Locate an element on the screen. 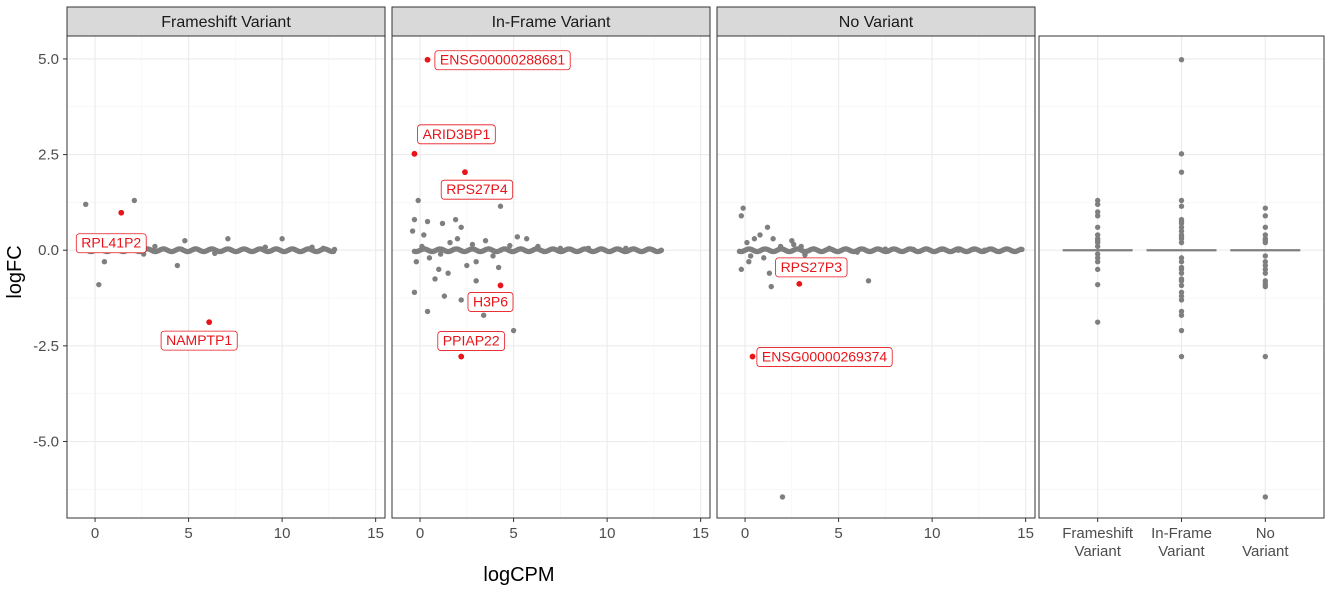 The width and height of the screenshot is (1332, 592). gene-label-text: RPS27P3 is located at coordinates (812, 267).